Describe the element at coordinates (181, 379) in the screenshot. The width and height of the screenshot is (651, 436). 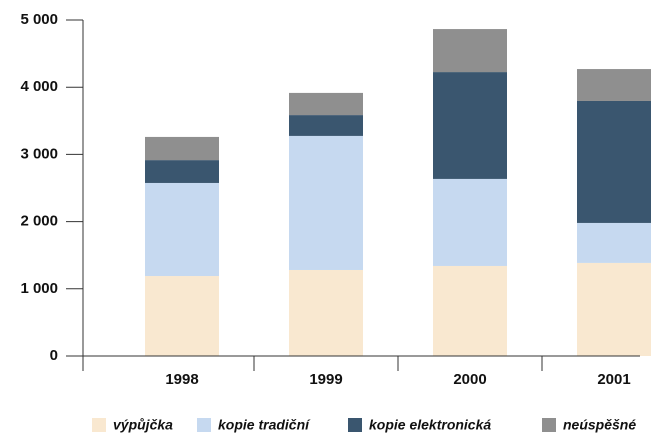
I see `x-tick-label: 1998` at that location.